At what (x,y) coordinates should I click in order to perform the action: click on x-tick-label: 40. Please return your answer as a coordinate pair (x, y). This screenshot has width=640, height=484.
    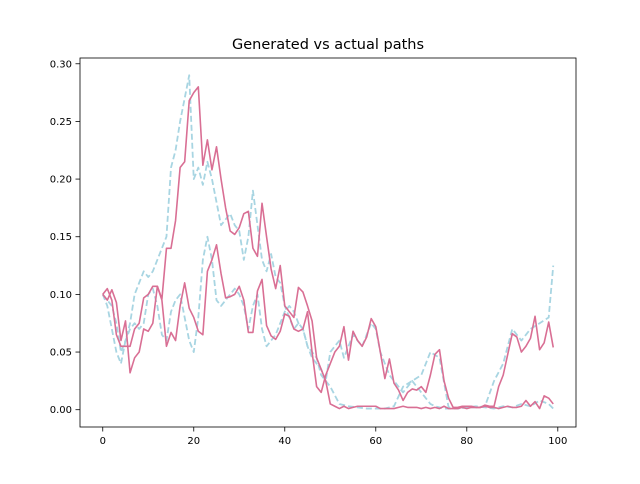
    Looking at the image, I should click on (284, 441).